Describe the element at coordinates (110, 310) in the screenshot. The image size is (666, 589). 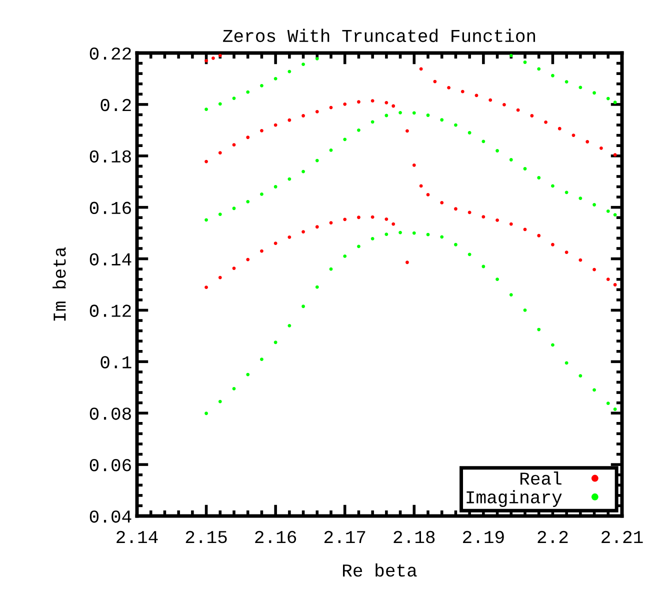
I see `y-tick-label: 0.12` at that location.